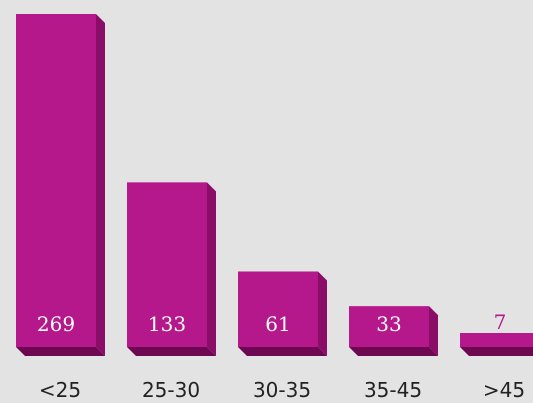 Image resolution: width=533 pixels, height=403 pixels. I want to click on category-label-30-35: 30-35, so click(282, 390).